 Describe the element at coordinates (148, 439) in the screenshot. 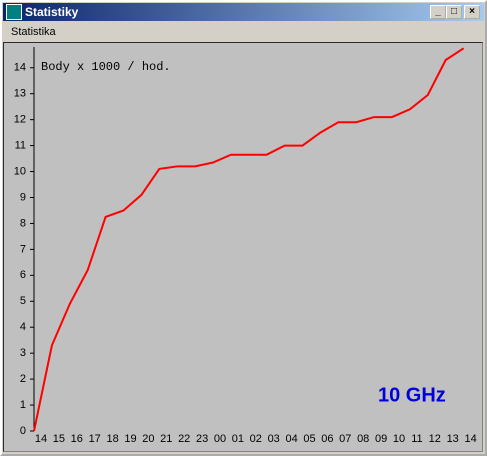

I see `x-tick-label: 20` at that location.